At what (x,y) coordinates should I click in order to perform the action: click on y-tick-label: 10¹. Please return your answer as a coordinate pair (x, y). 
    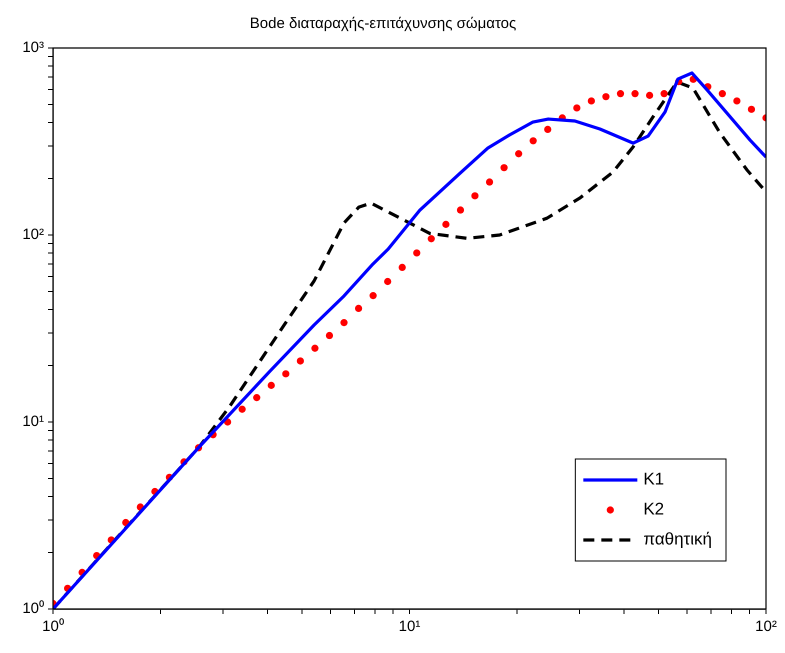
    Looking at the image, I should click on (33, 421).